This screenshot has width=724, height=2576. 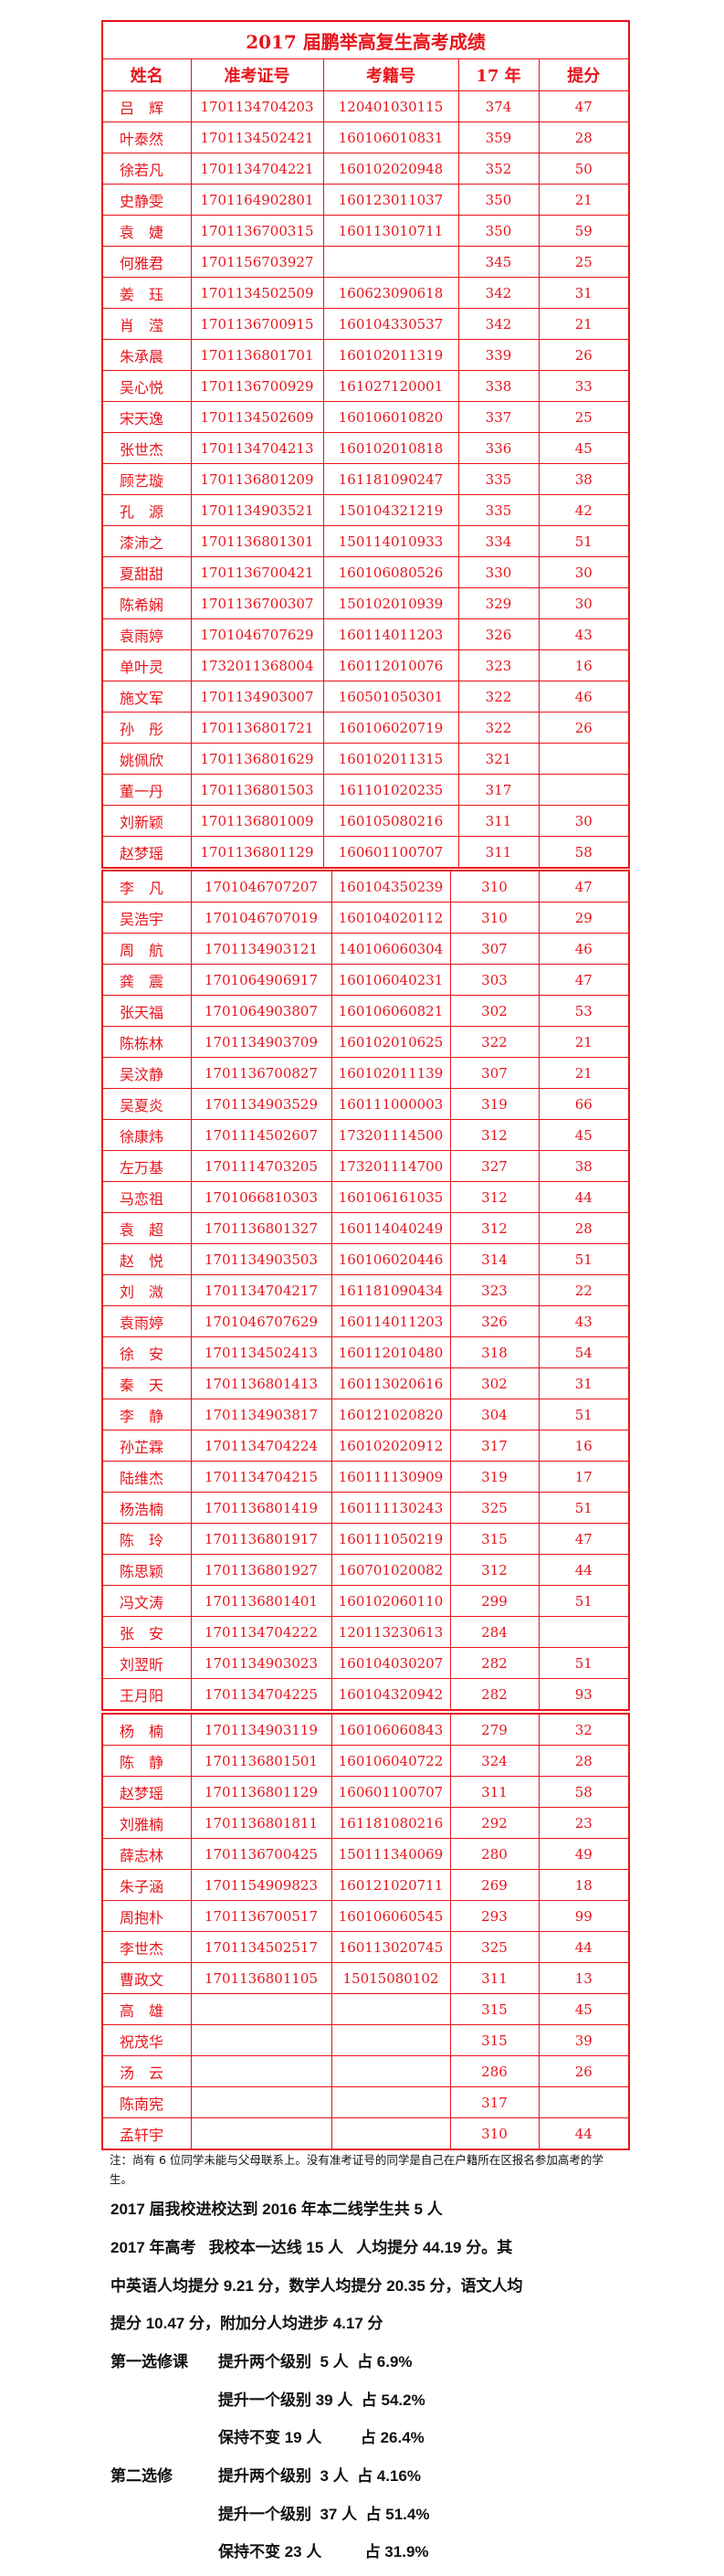 I want to click on cell-registration-no: 173201114500, so click(x=391, y=1135).